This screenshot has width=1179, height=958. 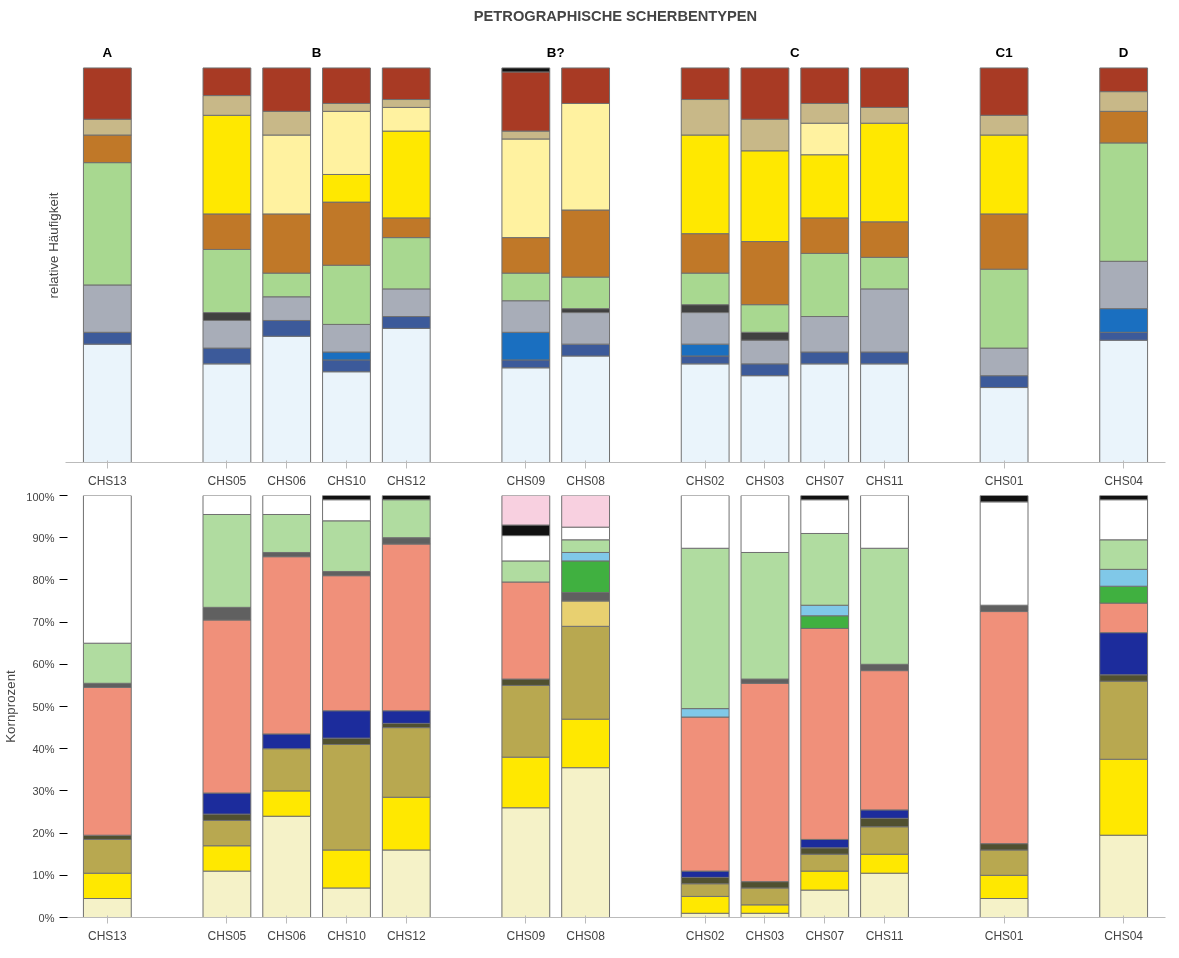 I want to click on text: D, so click(x=1123, y=52).